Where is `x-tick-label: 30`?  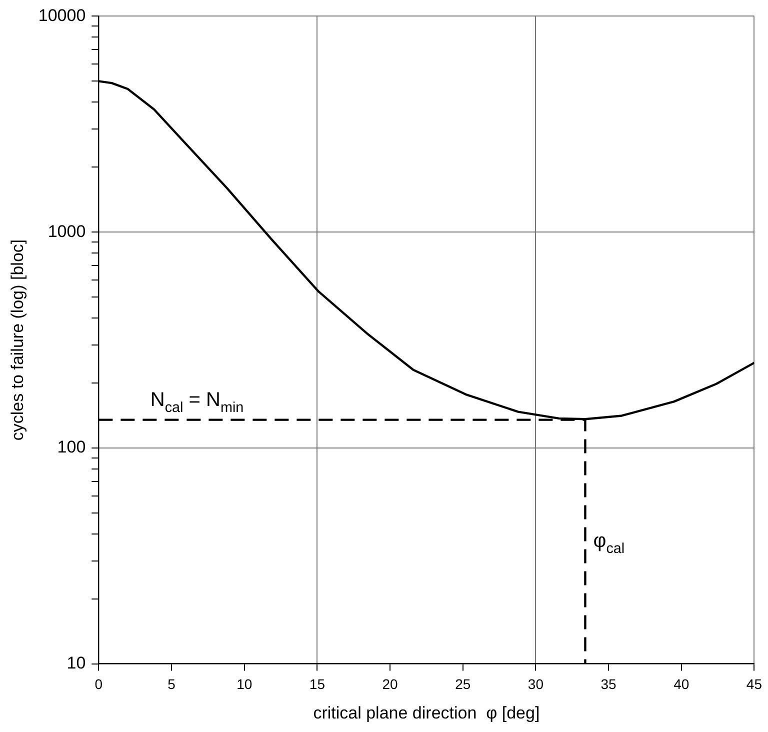
x-tick-label: 30 is located at coordinates (536, 684).